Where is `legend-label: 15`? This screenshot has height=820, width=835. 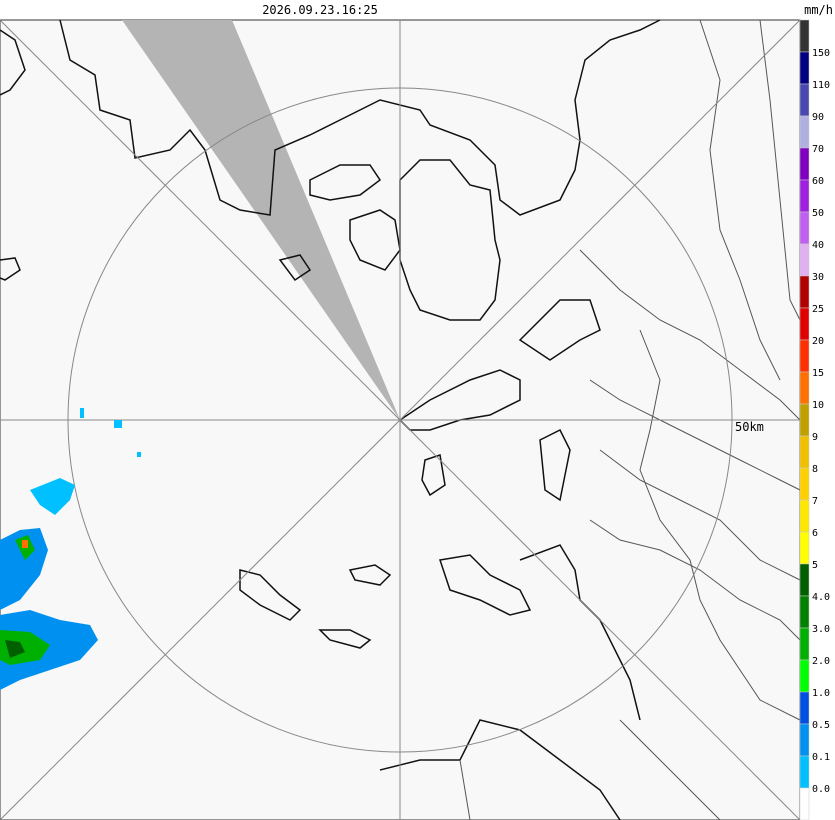
legend-label: 15 is located at coordinates (818, 373).